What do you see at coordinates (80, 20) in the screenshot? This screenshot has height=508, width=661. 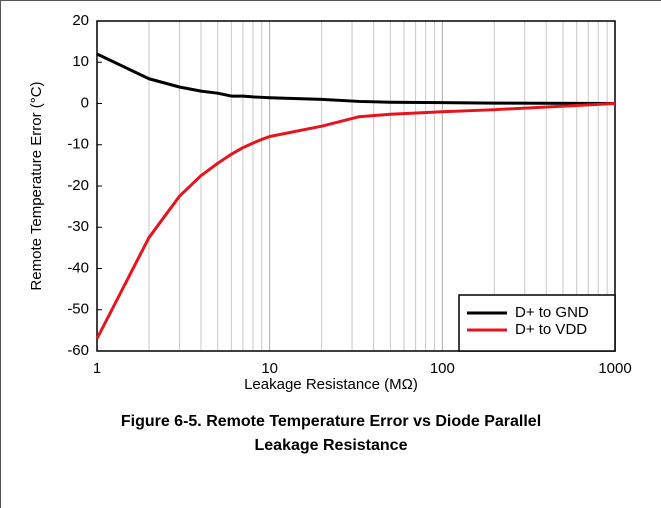 I see `y-tick-label: 20` at bounding box center [80, 20].